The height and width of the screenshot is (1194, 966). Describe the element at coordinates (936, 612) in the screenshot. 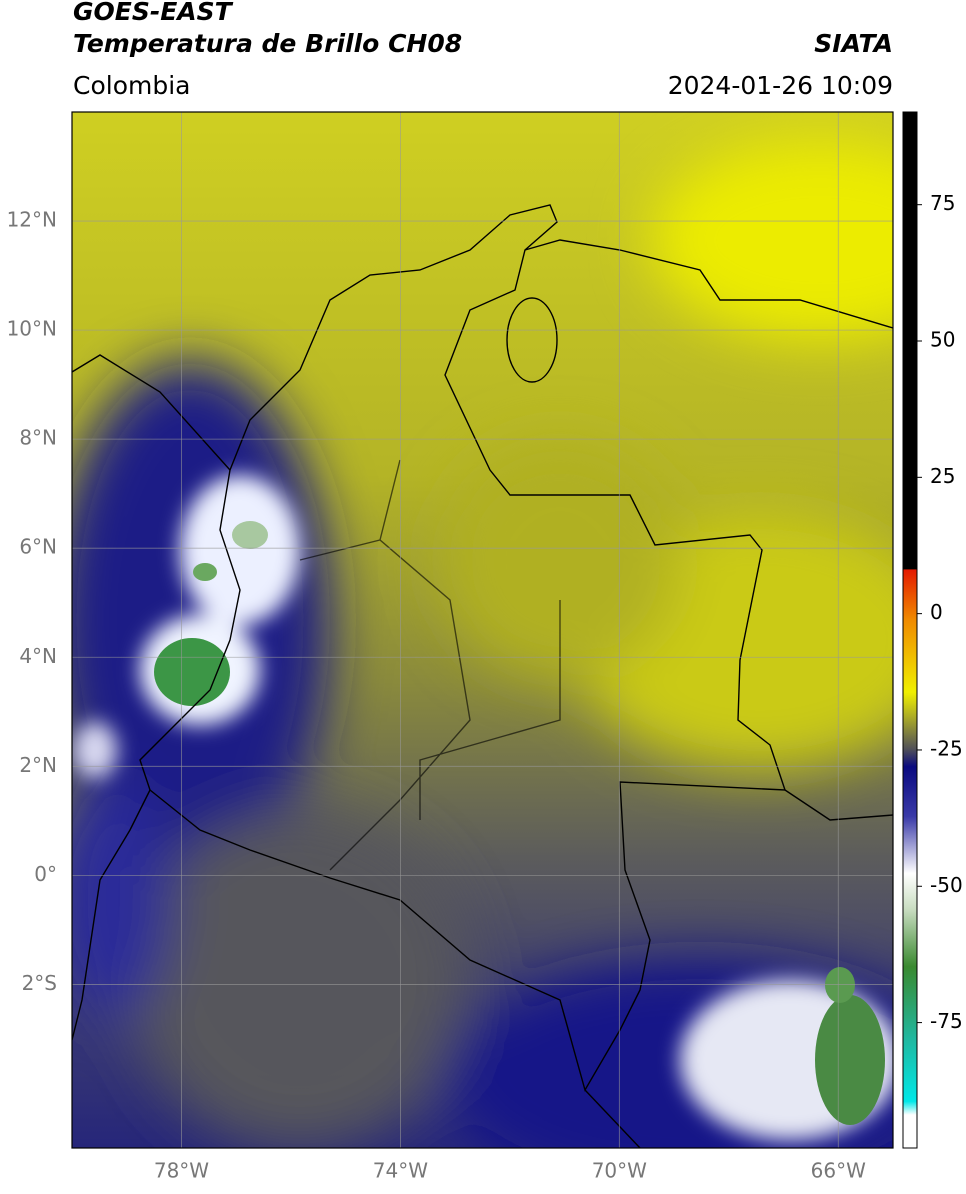

I see `colorbar-tick-label: 0` at that location.